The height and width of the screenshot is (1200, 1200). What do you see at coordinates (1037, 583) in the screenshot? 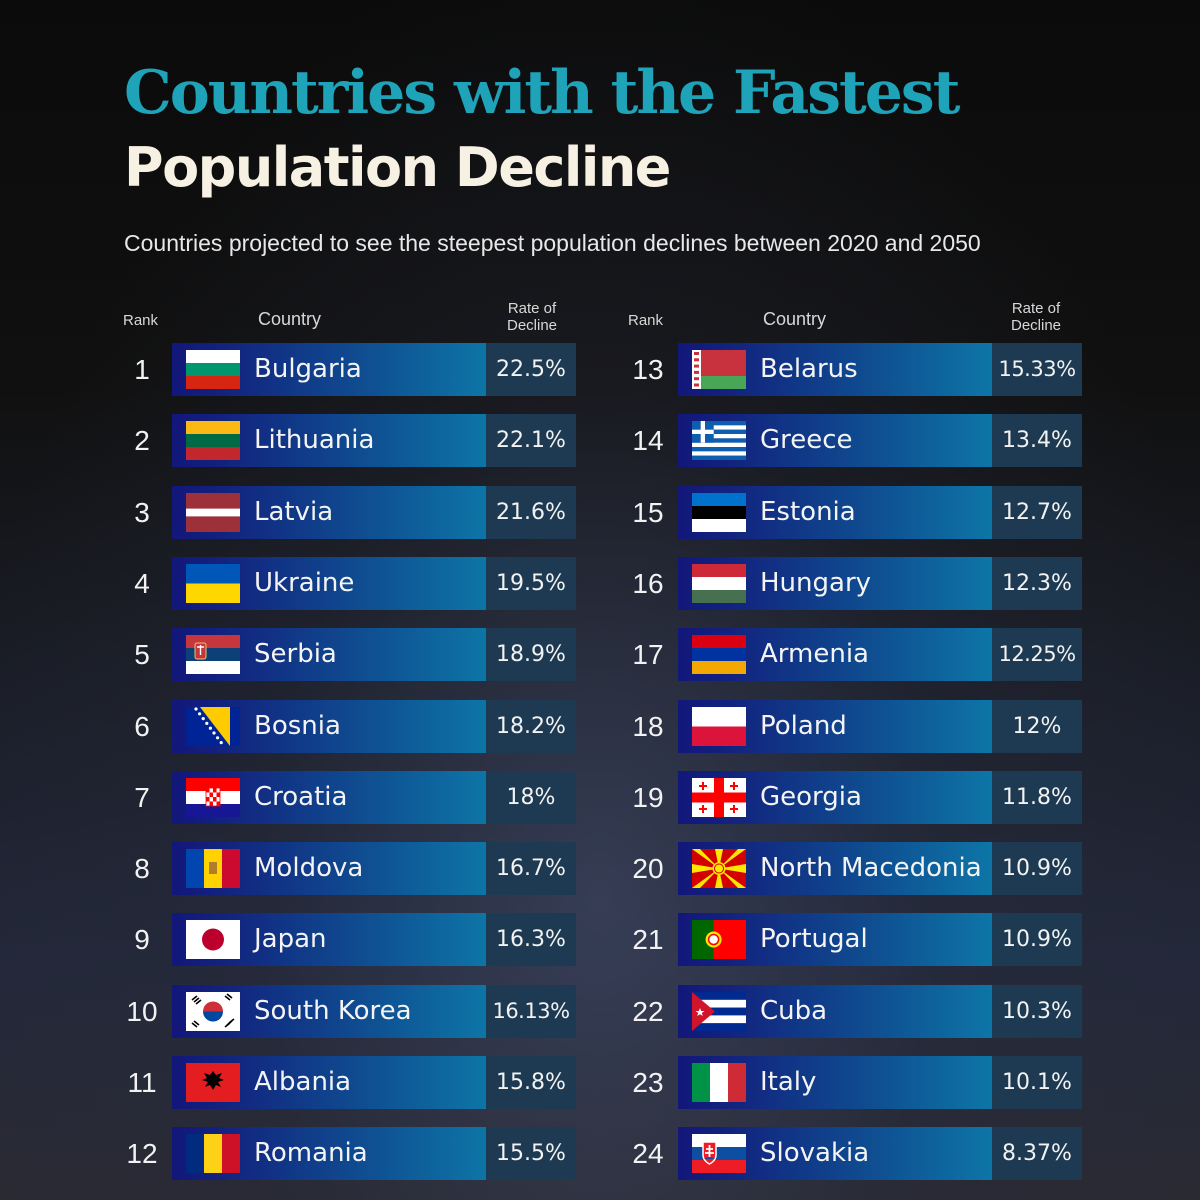
I see `decline-rate: 12.3%` at bounding box center [1037, 583].